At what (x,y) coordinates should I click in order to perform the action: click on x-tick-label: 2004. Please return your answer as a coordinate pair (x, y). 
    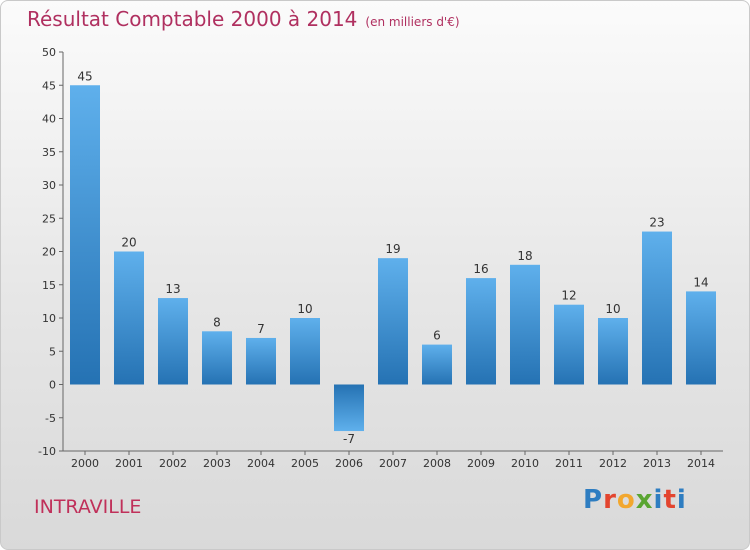
    Looking at the image, I should click on (261, 463).